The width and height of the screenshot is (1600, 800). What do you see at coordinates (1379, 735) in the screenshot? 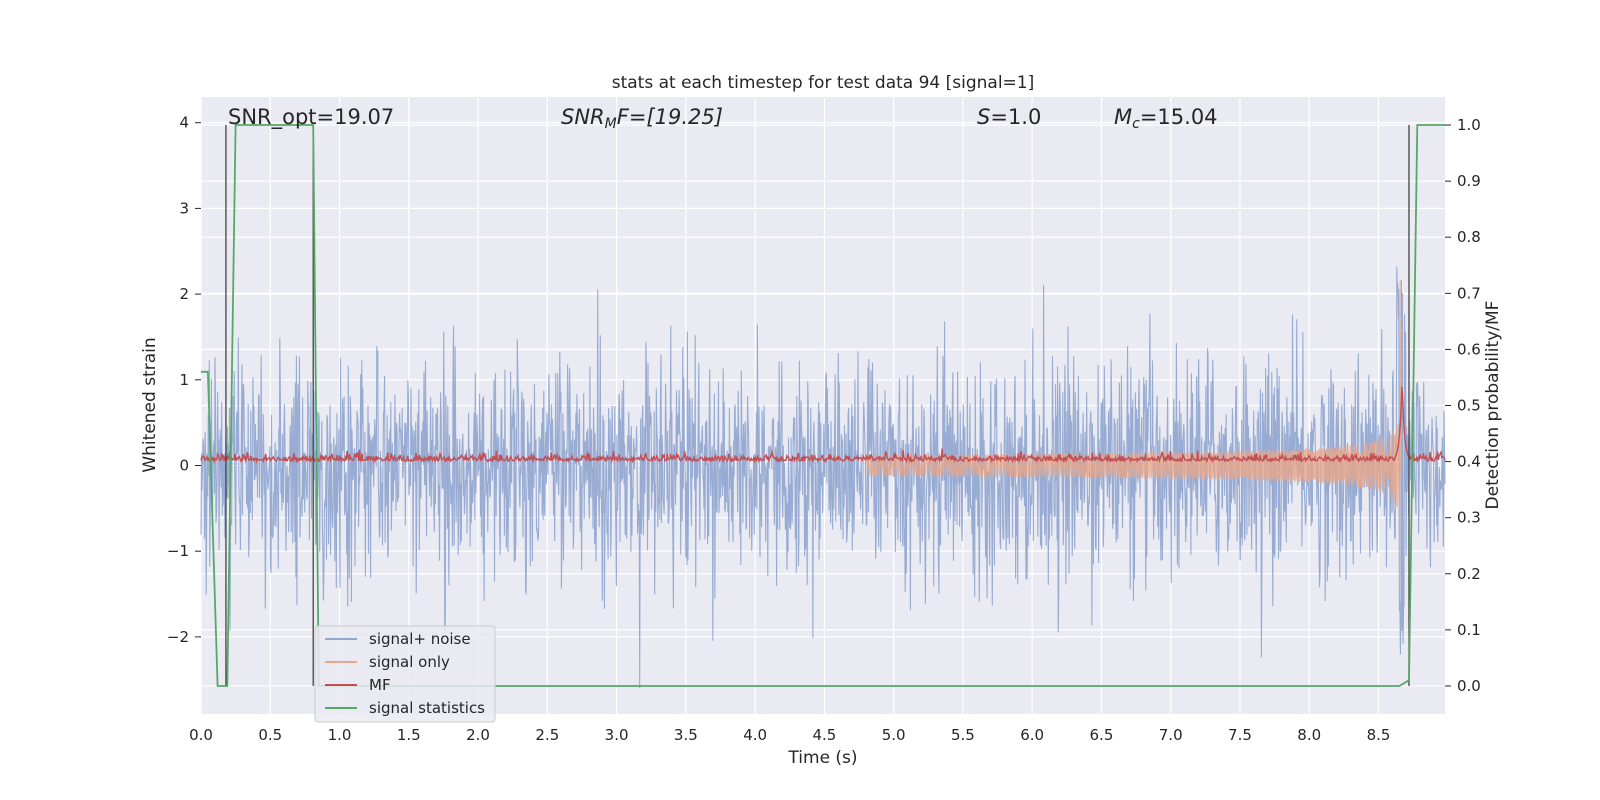
I see `x-tick-label: 8.5` at bounding box center [1379, 735].